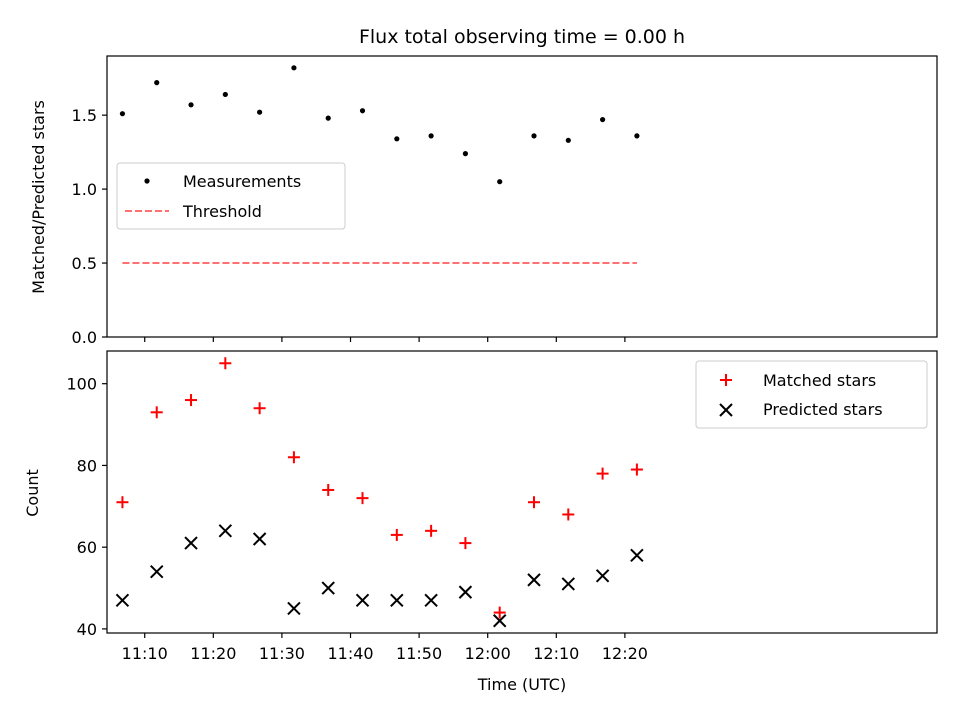  Describe the element at coordinates (81, 384) in the screenshot. I see `bottom-y-tick-label: 100` at that location.